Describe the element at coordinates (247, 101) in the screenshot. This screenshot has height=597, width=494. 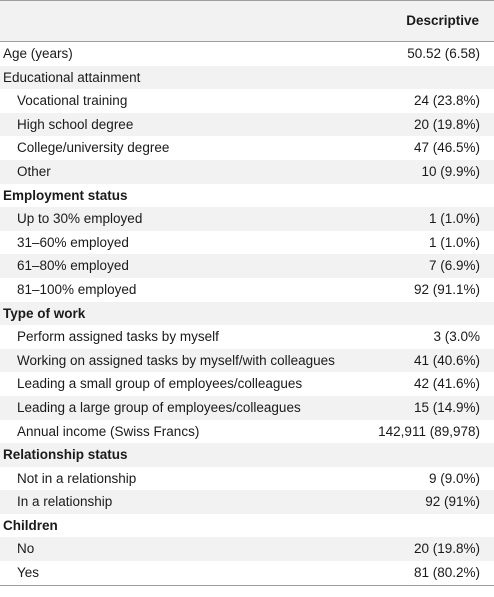
I see `table-row: Vocational training 24 (23.8%)` at that location.